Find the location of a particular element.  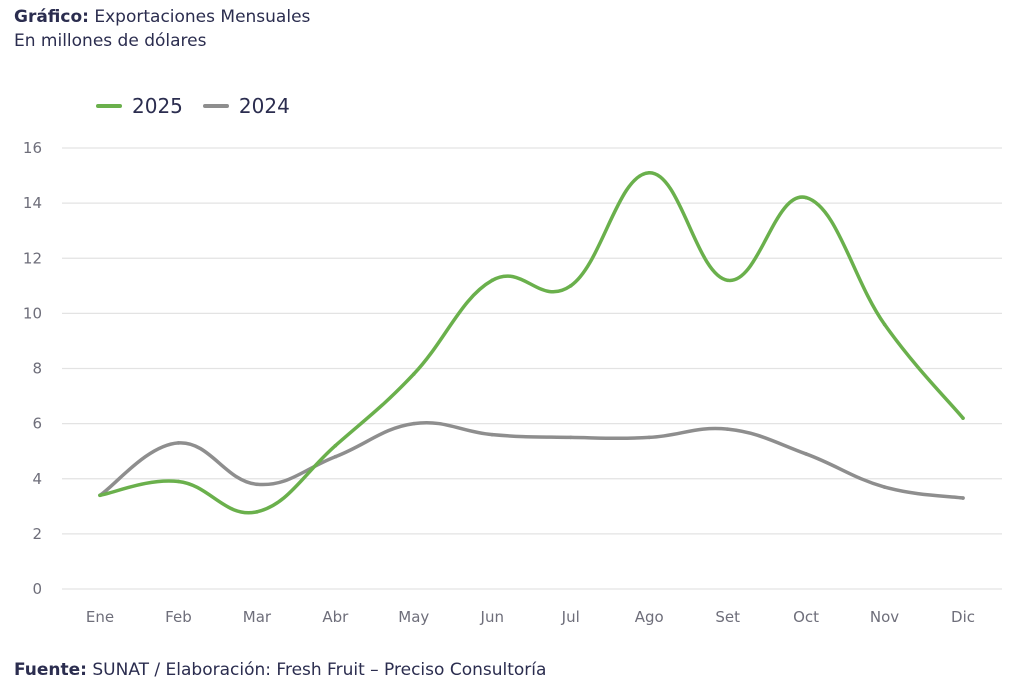

point-2025-may is located at coordinates (414, 374).